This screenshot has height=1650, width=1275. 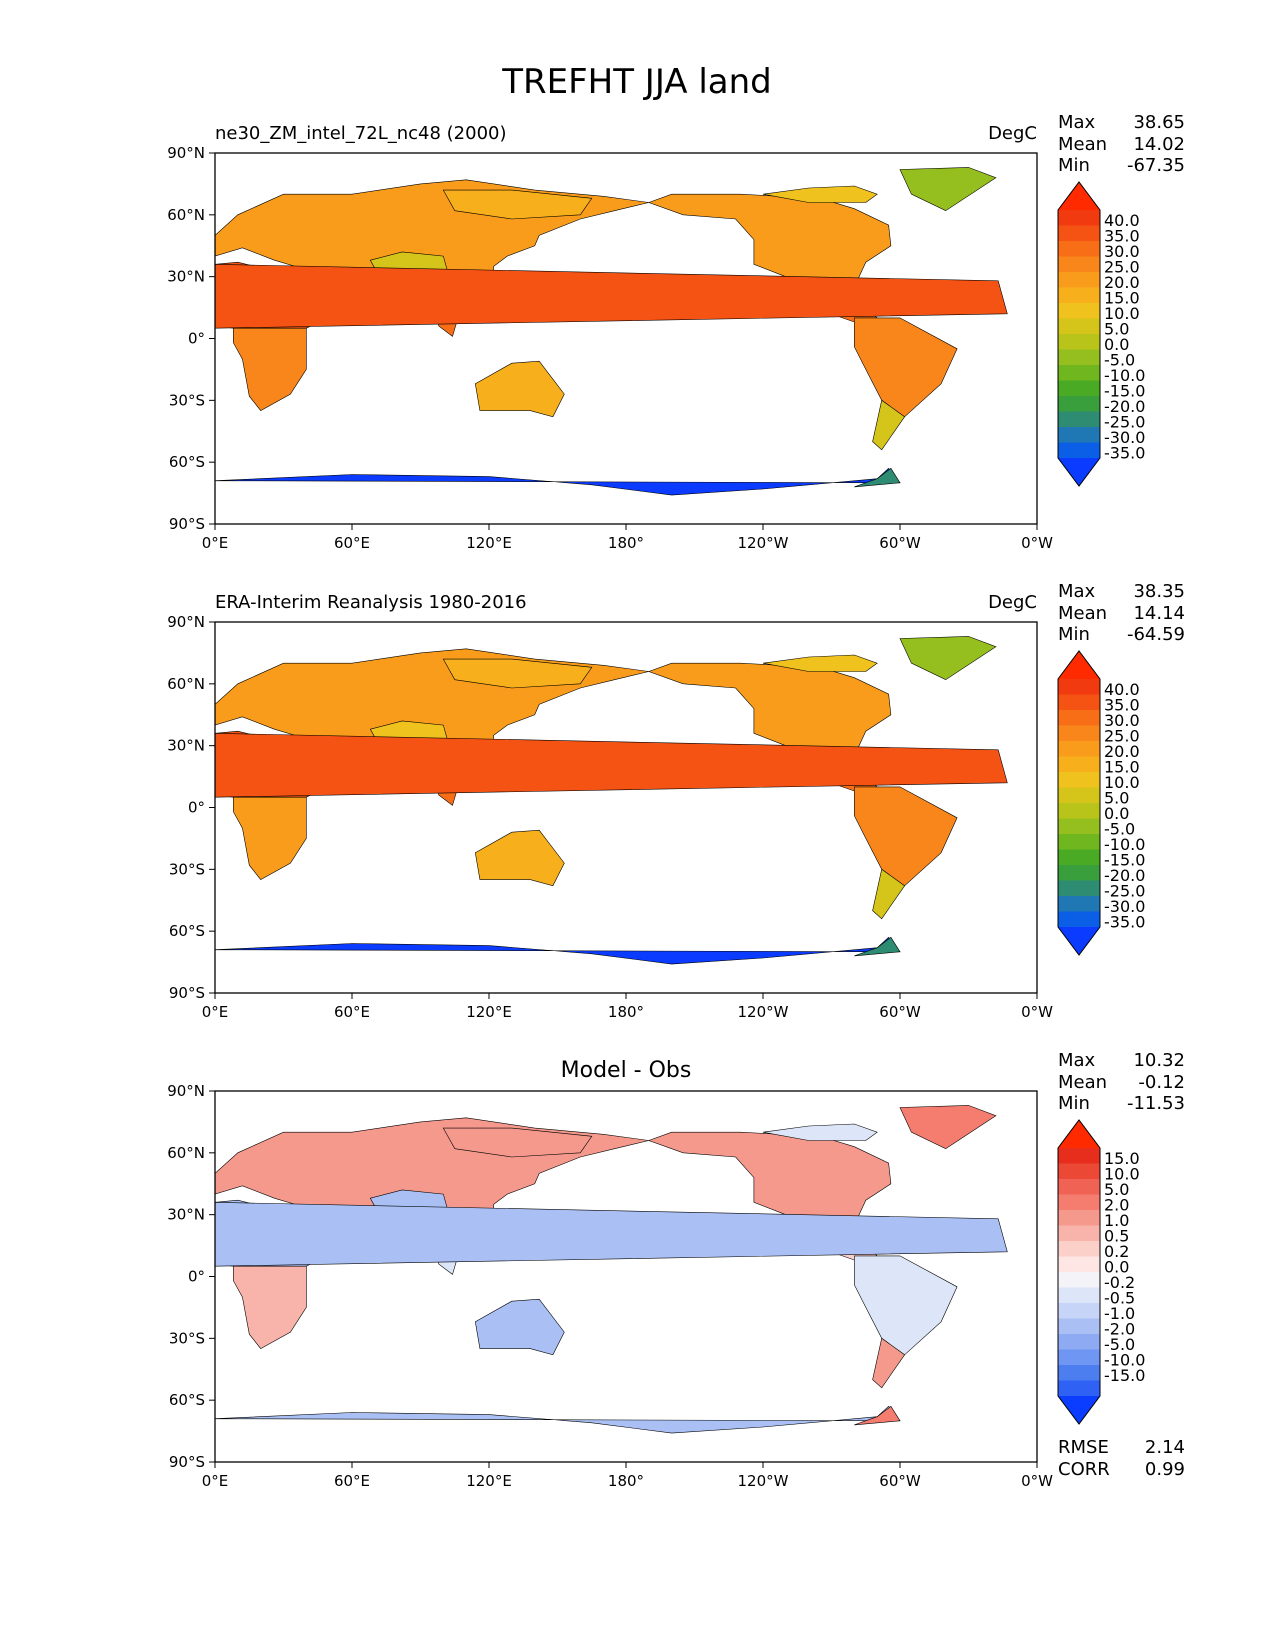 What do you see at coordinates (820, 194) in the screenshot?
I see `region-canada-arctic` at bounding box center [820, 194].